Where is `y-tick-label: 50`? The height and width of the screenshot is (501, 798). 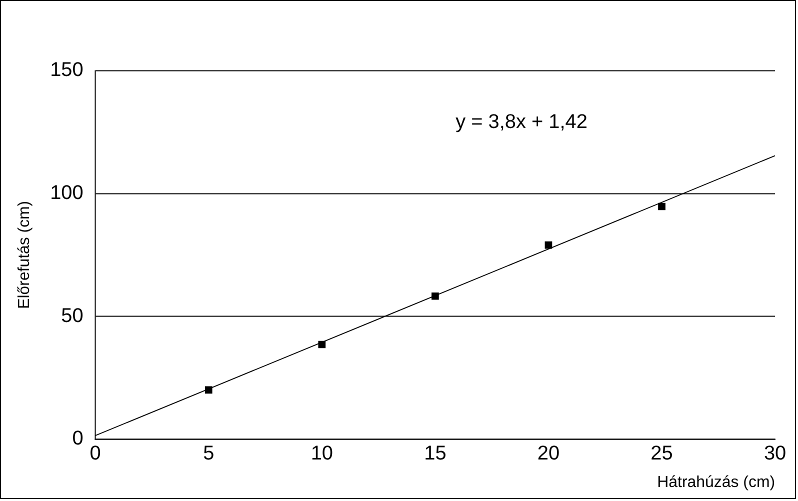 y-tick-label: 50 is located at coordinates (72, 315).